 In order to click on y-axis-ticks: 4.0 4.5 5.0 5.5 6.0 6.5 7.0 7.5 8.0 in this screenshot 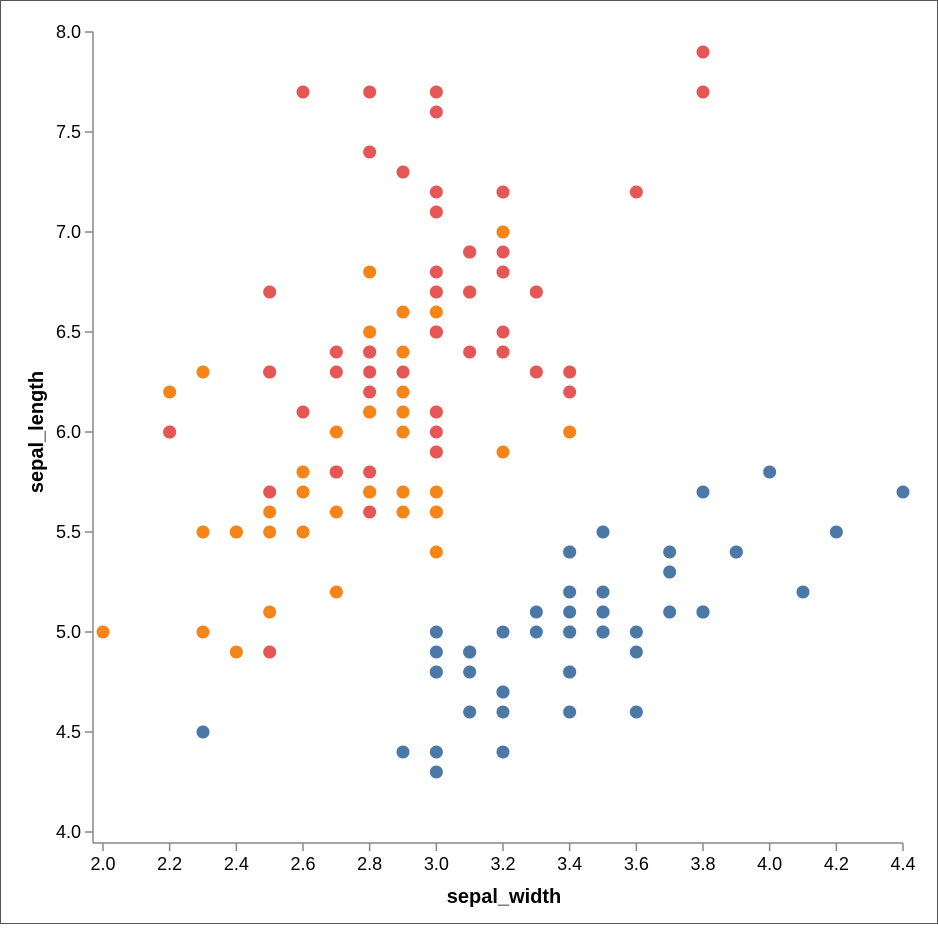, I will do `click(74, 432)`.